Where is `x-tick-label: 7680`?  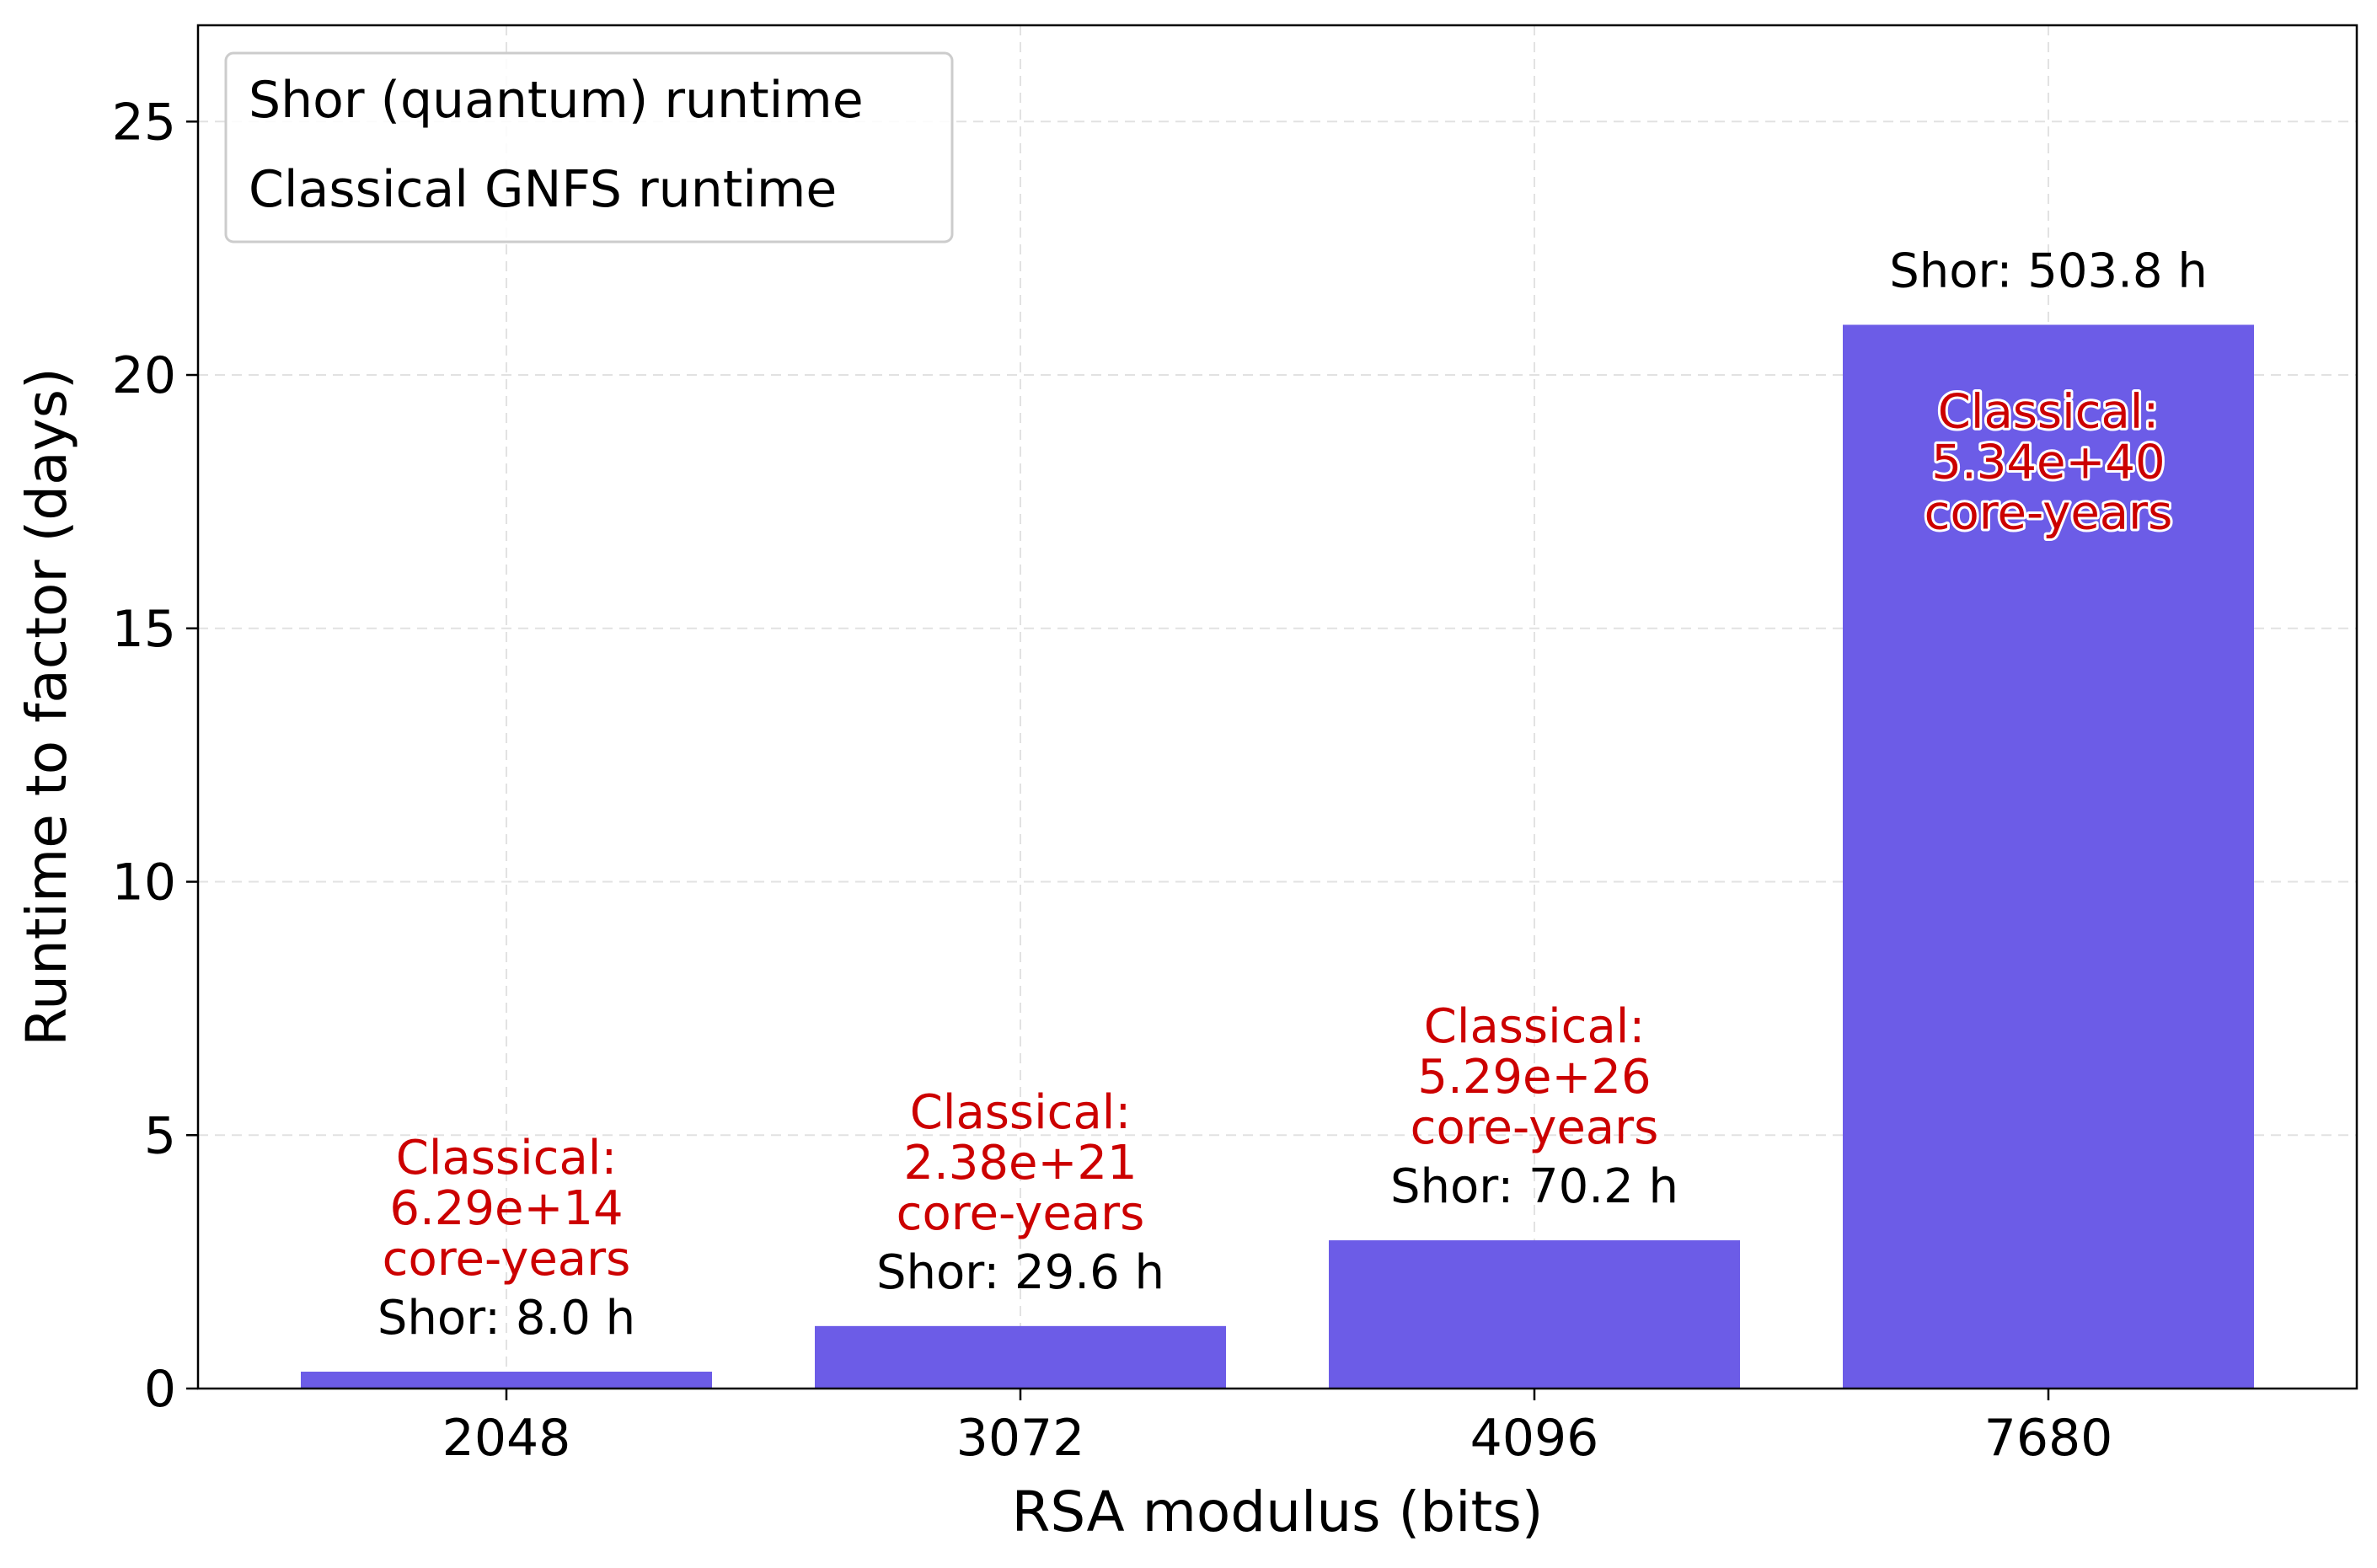 x-tick-label: 7680 is located at coordinates (2048, 1438).